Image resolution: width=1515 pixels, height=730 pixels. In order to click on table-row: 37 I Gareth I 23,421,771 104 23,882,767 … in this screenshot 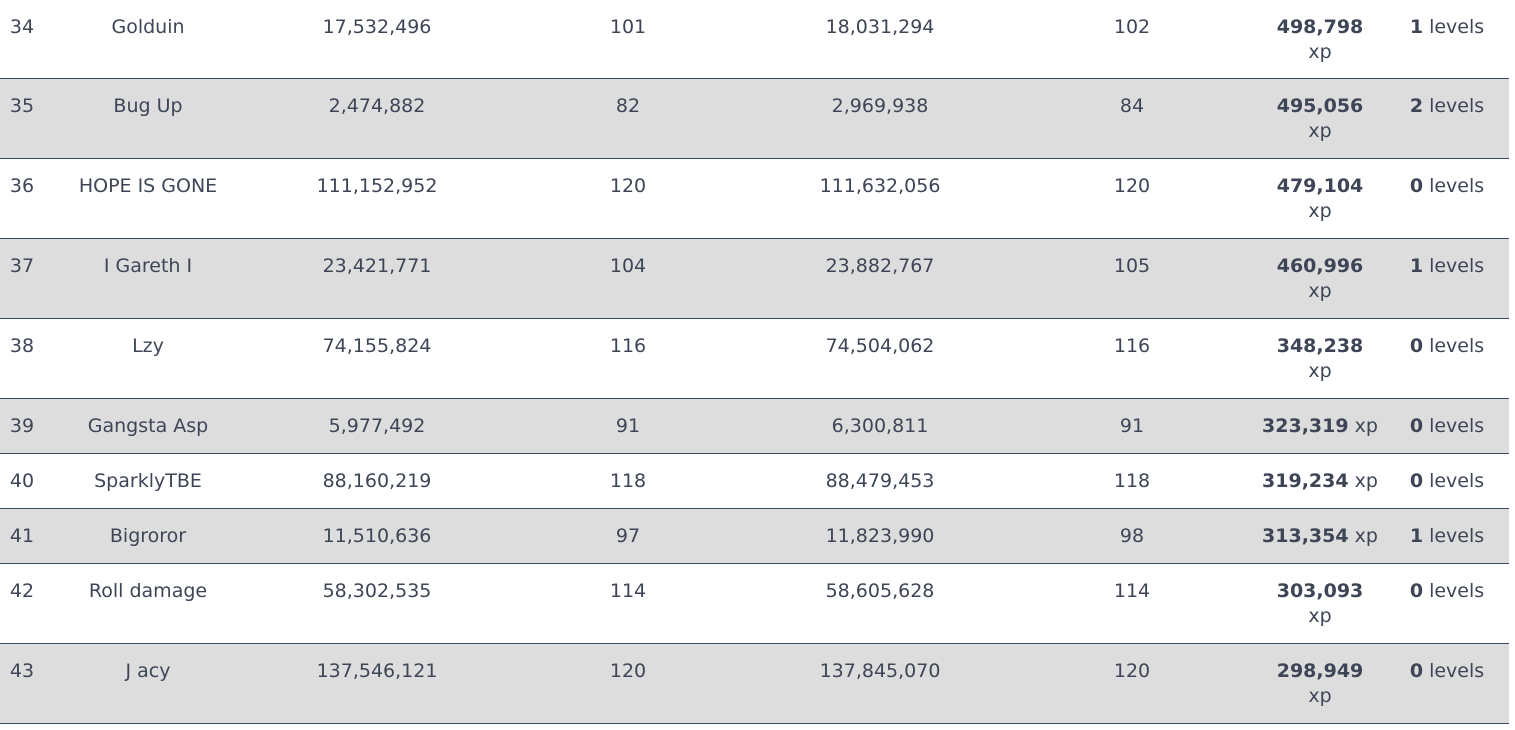, I will do `click(754, 279)`.